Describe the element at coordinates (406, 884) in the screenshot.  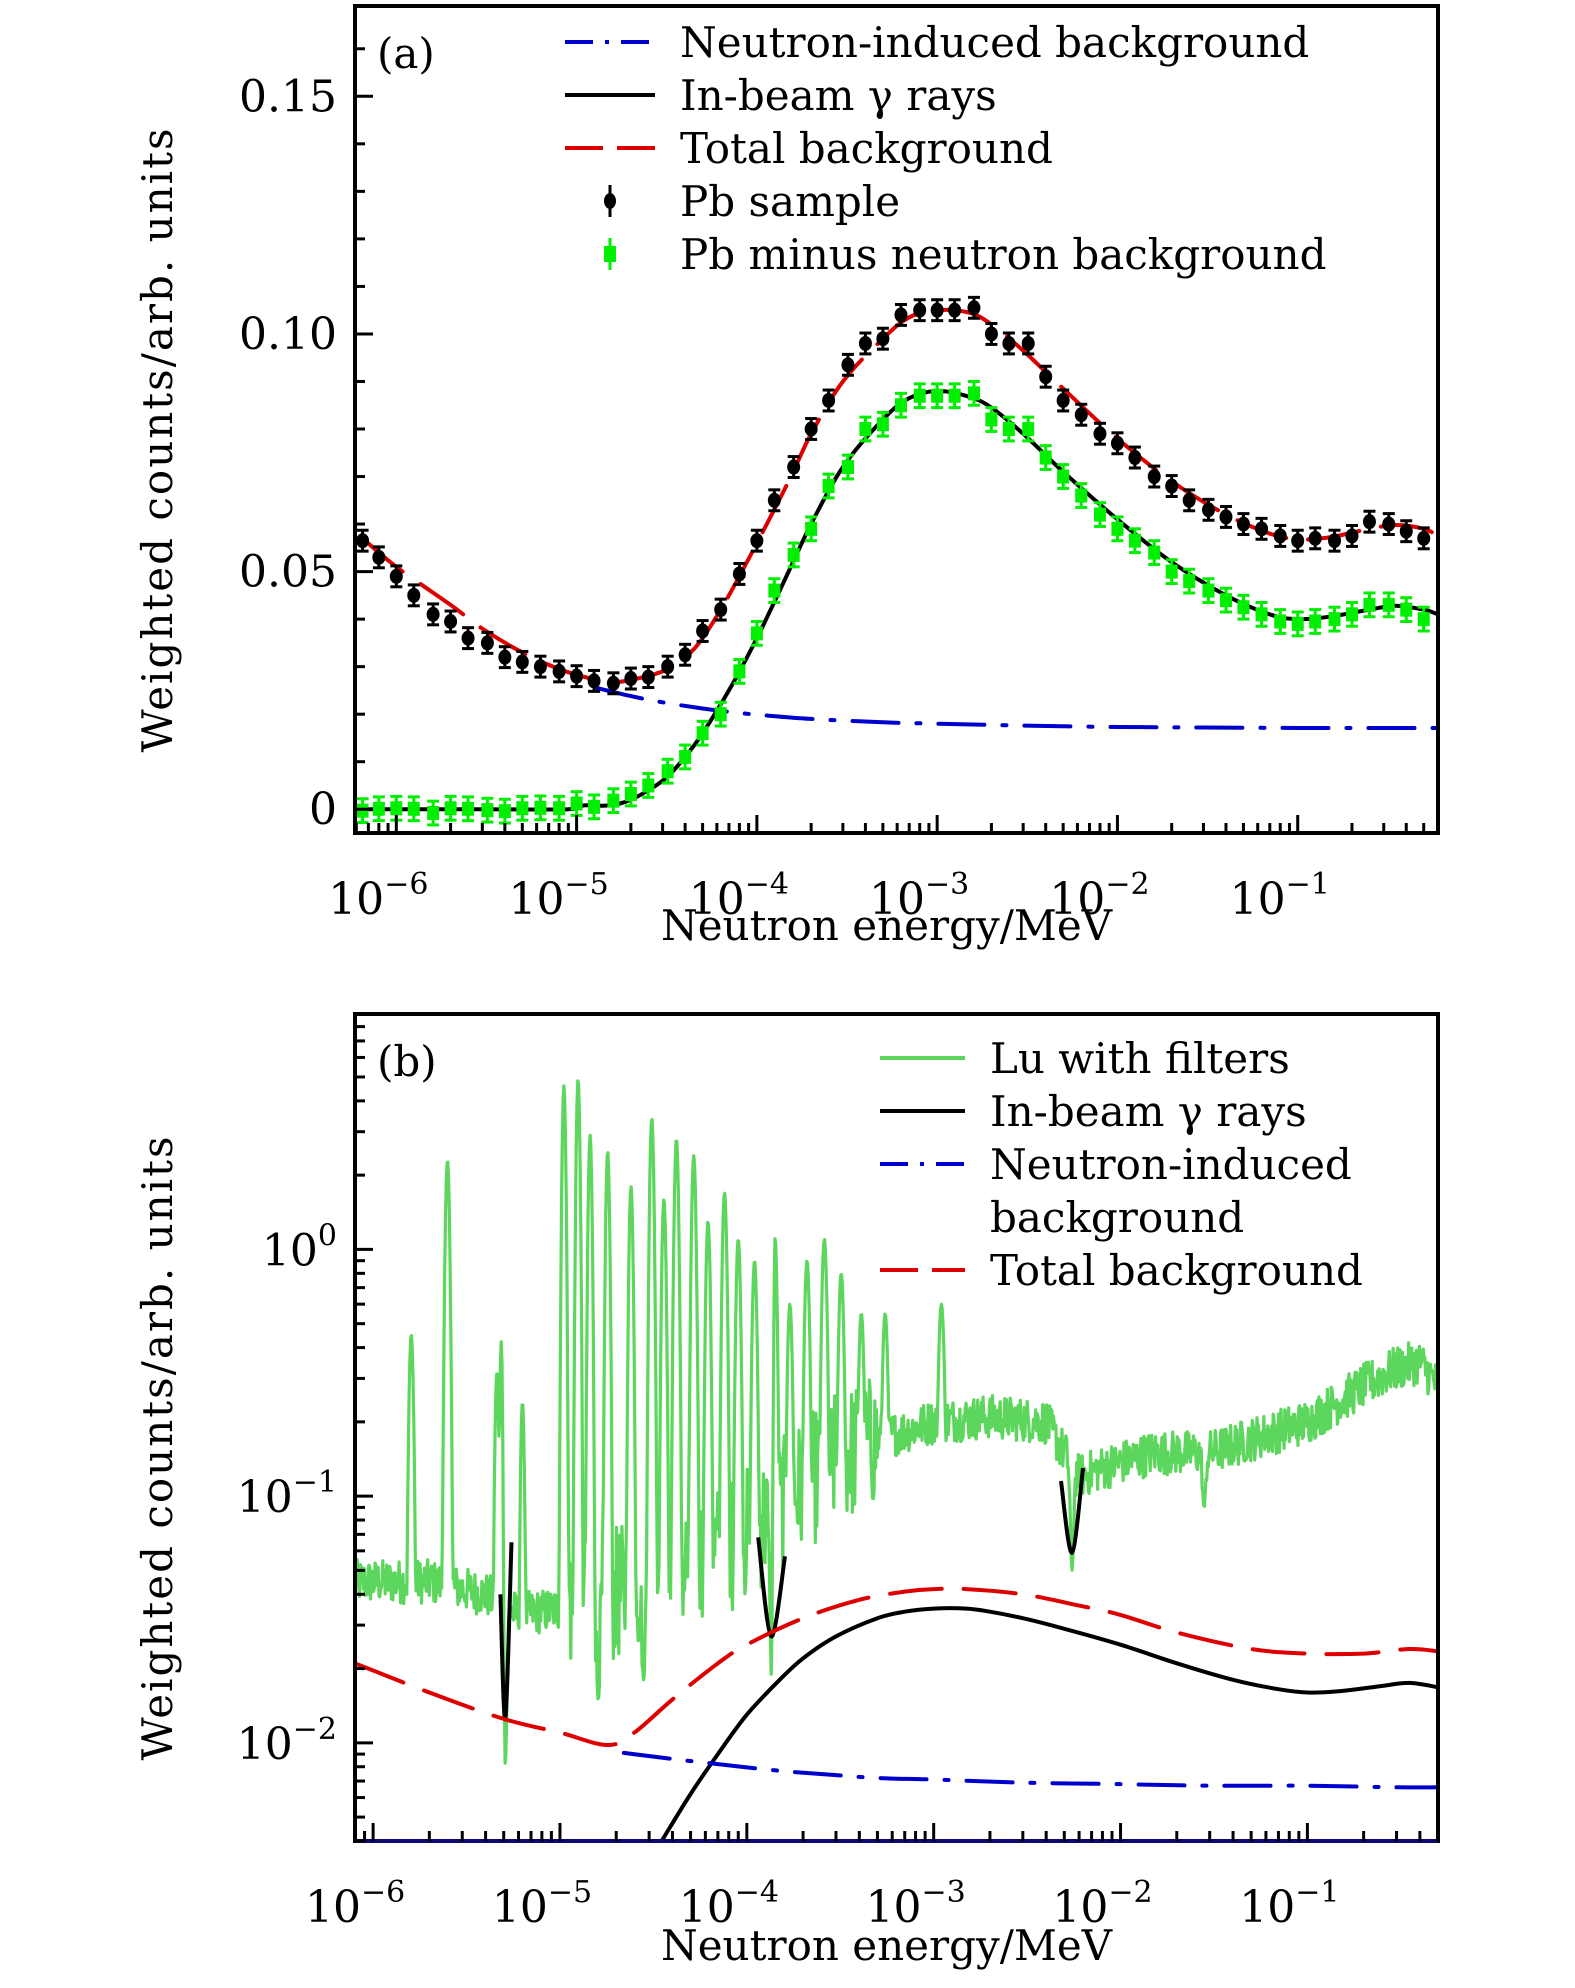
I see `x-tick-exponent: −6` at that location.